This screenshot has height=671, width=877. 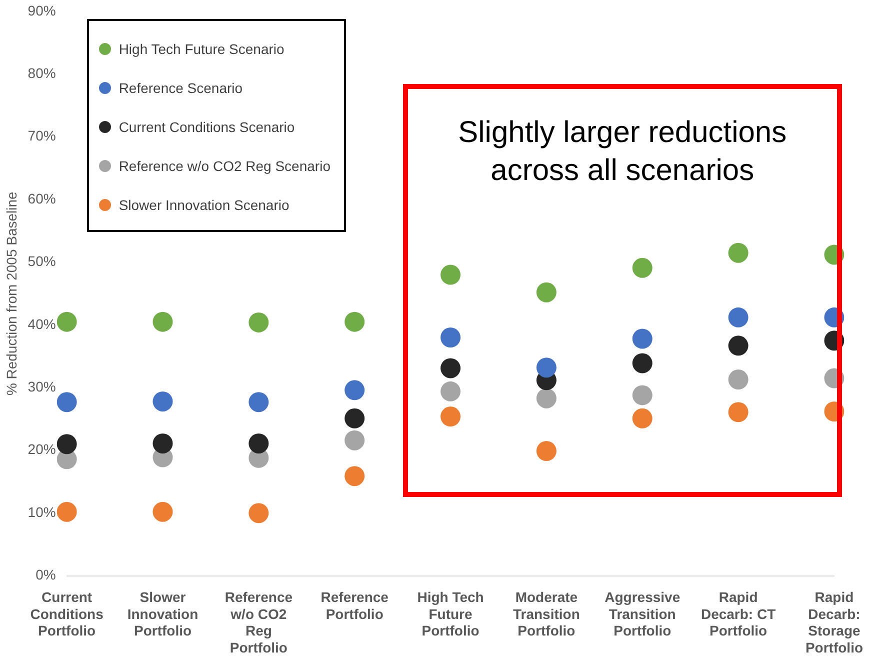 I want to click on x-tick-label: High Tech Future Portfolio, so click(x=450, y=614).